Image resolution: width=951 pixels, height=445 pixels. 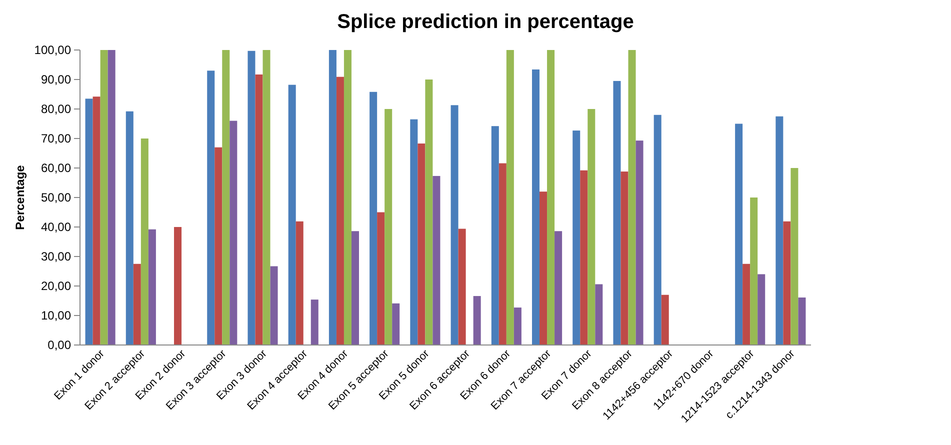 What do you see at coordinates (56, 167) in the screenshot?
I see `y-tick-label: 60,00` at bounding box center [56, 167].